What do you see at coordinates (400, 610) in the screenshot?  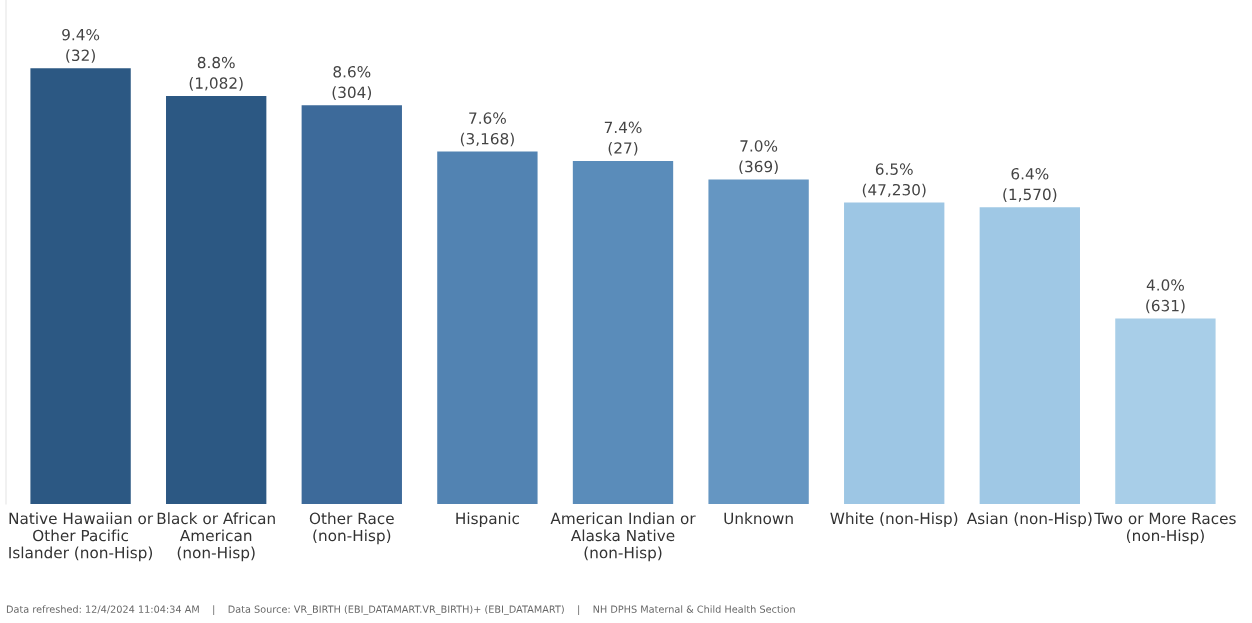 I see `text: Data refreshed: 12/4/2024 11:04:34 AM | Data Source: VR_BIRTH (EBI_DATAMART.VR_BIRTH)+ (EBI_DATAMART) | NH DPHS Maternal & Child Health Section` at bounding box center [400, 610].